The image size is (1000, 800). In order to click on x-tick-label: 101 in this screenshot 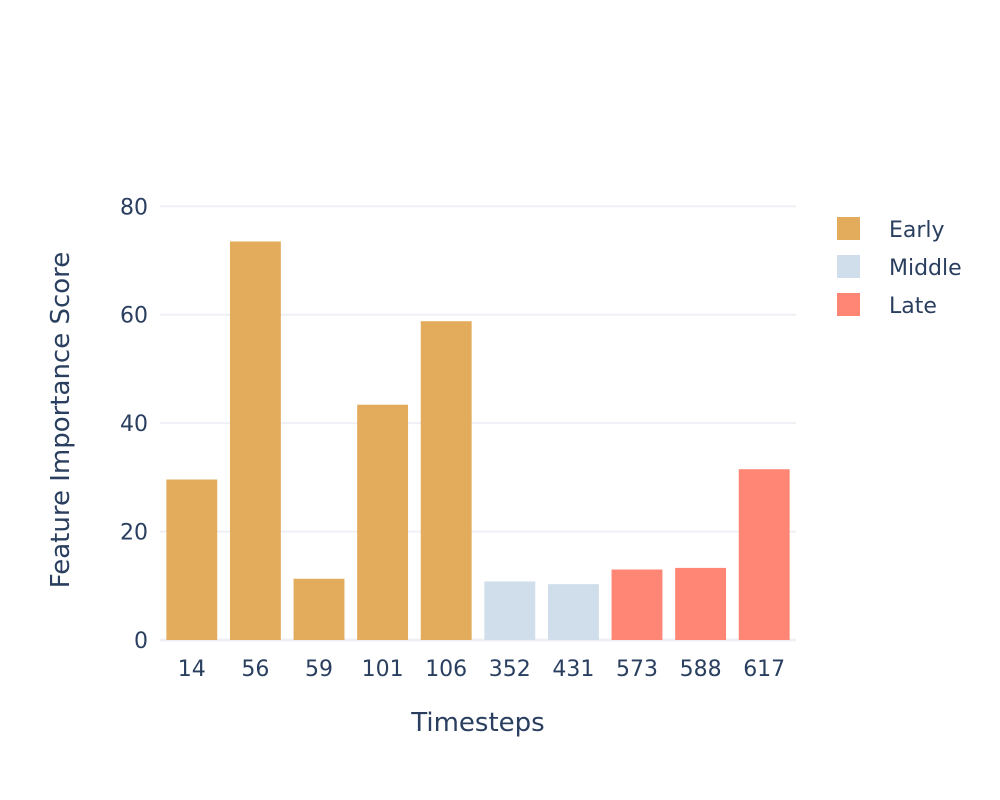, I will do `click(383, 669)`.